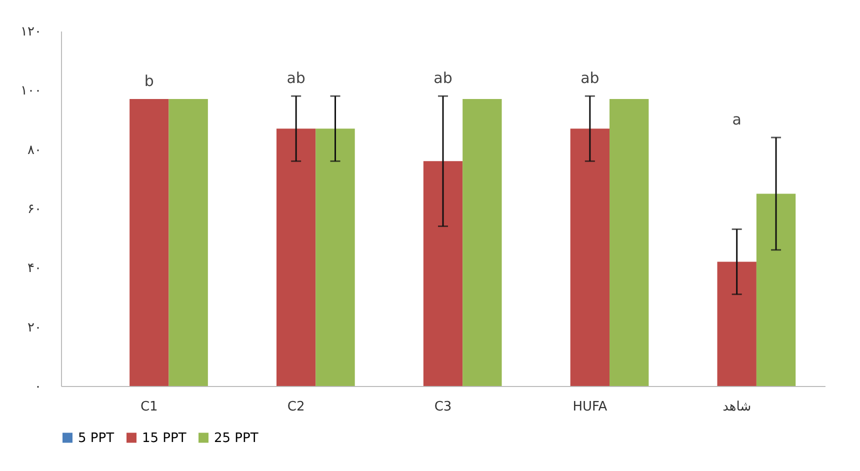  What do you see at coordinates (35, 328) in the screenshot?
I see `y-tick-label: ۲۰` at bounding box center [35, 328].